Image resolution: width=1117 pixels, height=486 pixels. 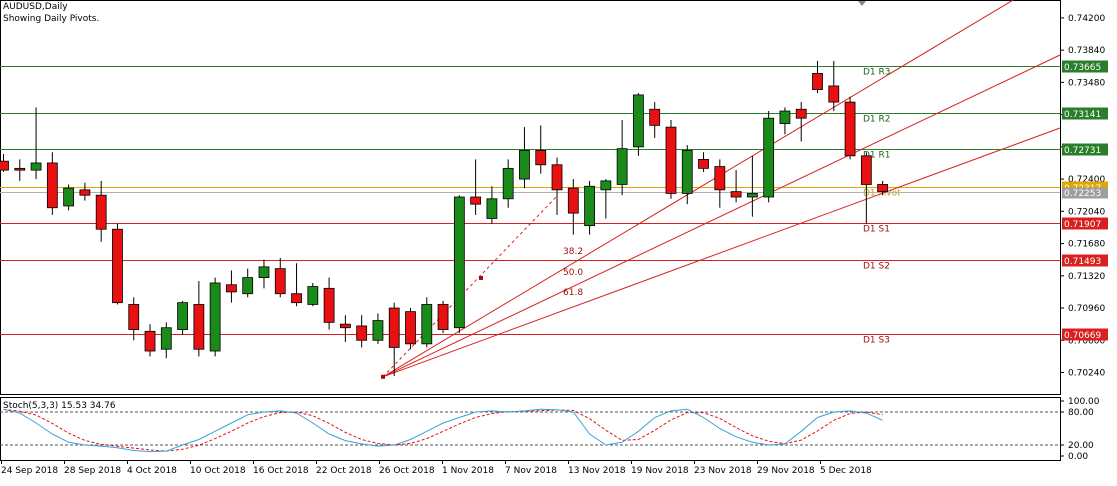 I want to click on pivot-label: D1 R2, so click(x=877, y=120).